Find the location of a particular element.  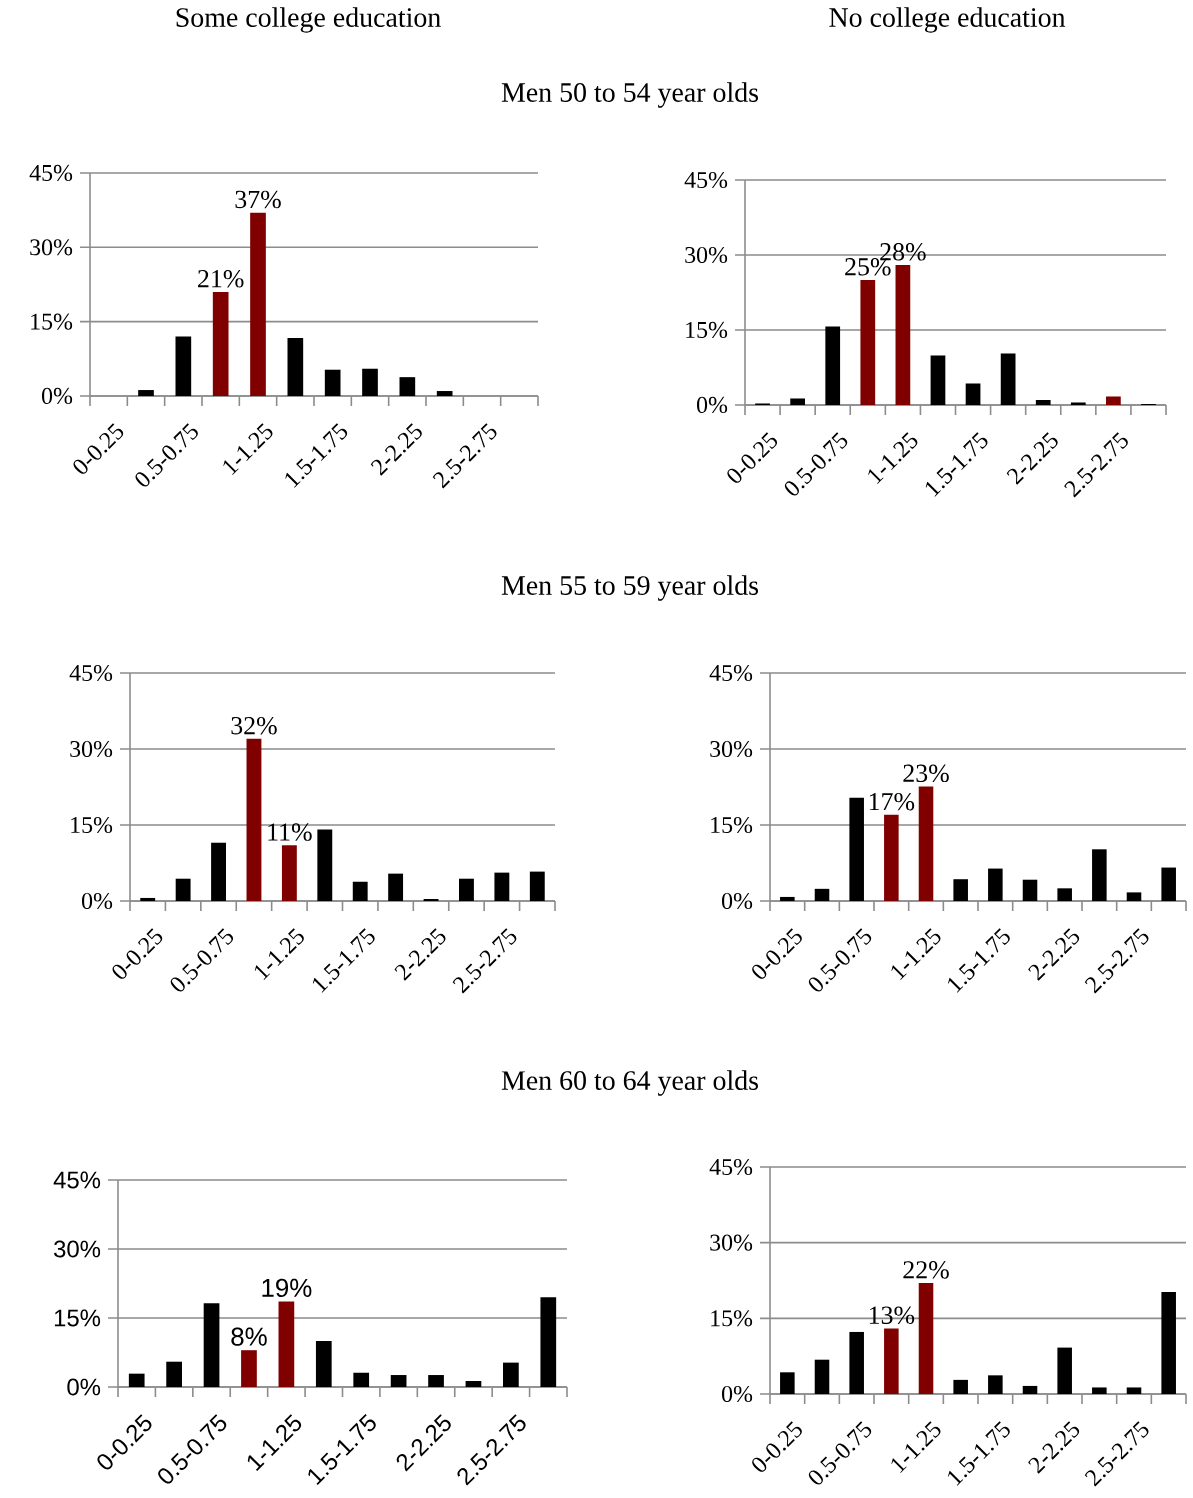

data-label: 17% is located at coordinates (892, 801).